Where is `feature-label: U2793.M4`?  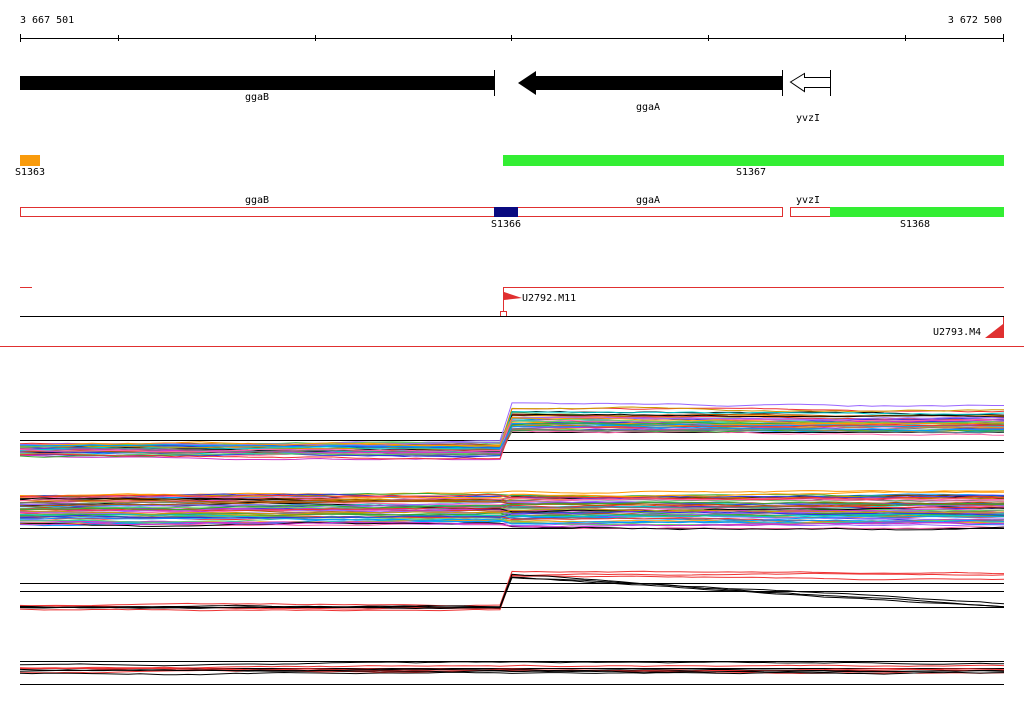 feature-label: U2793.M4 is located at coordinates (957, 332).